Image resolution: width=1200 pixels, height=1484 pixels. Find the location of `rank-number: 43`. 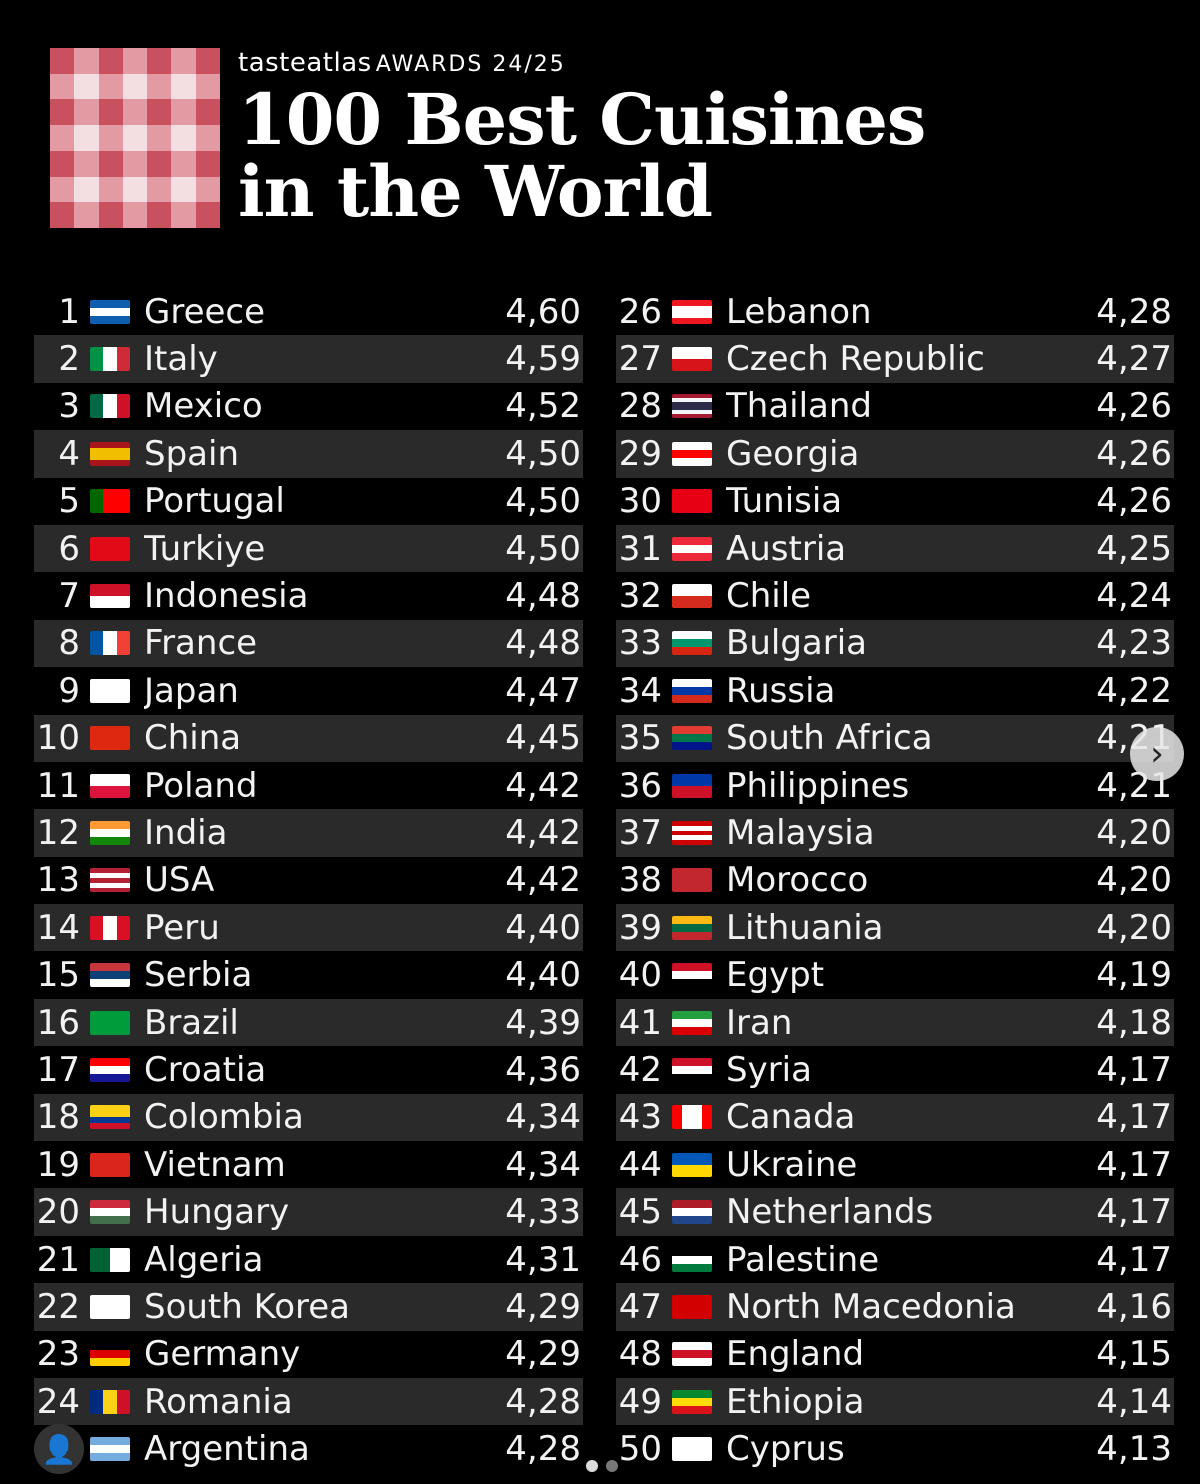

rank-number: 43 is located at coordinates (640, 1117).